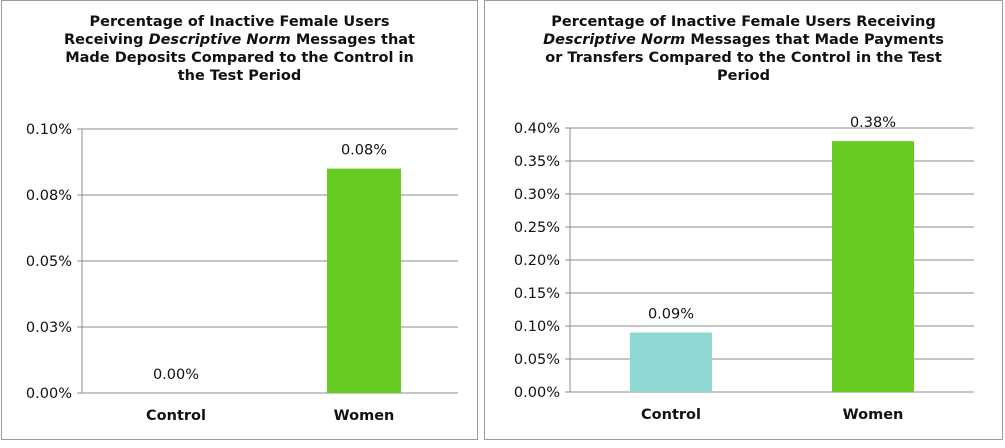 This screenshot has width=1005, height=448. I want to click on chart-title-text: Percentage of Inactive Female Users, so click(239, 22).